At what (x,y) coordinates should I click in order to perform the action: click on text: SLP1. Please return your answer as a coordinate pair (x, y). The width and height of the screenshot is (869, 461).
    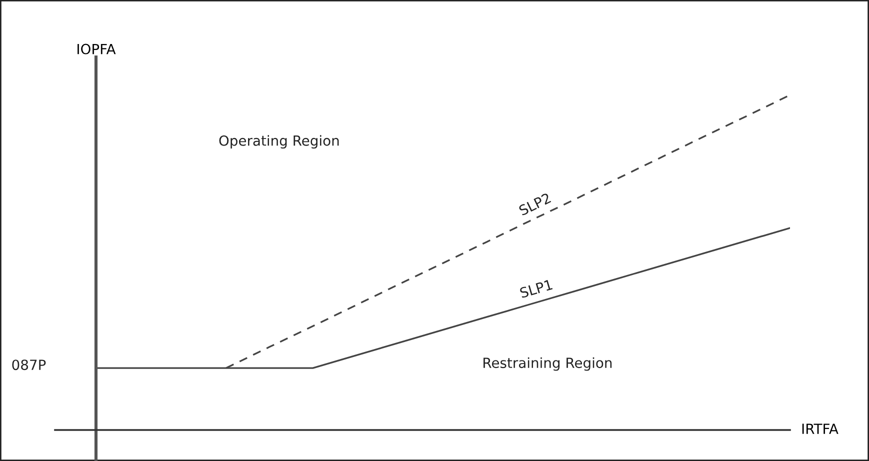
    Looking at the image, I should click on (536, 288).